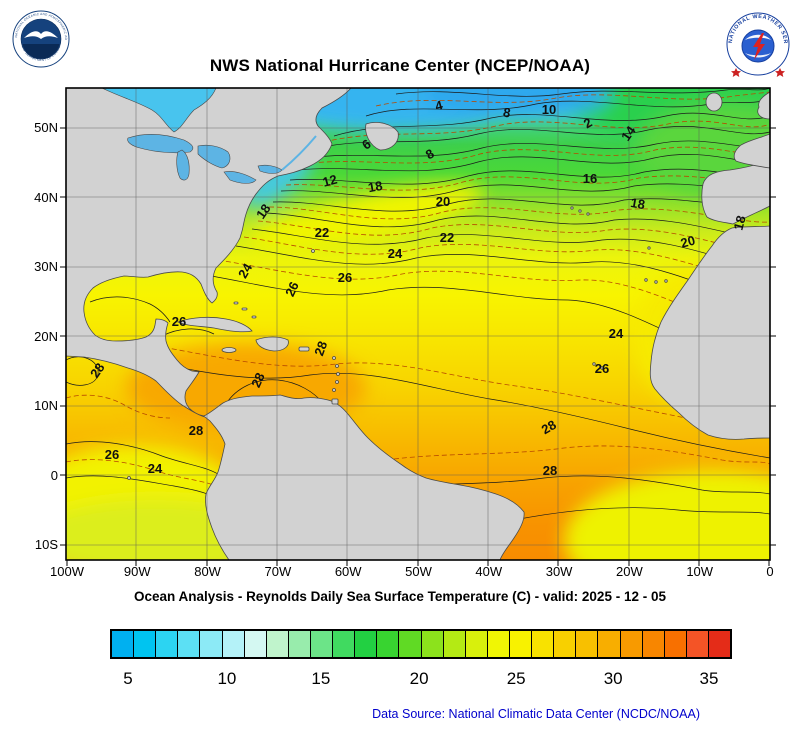 This screenshot has width=800, height=737. I want to click on lon-tick-label: 70W, so click(278, 571).